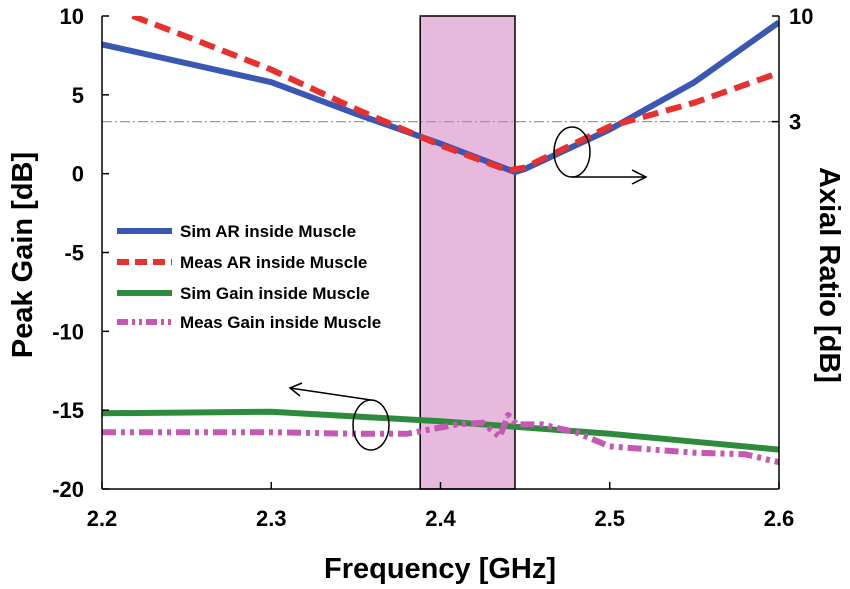 The width and height of the screenshot is (850, 589). Describe the element at coordinates (801, 16) in the screenshot. I see `y2-tick-label: 10` at that location.